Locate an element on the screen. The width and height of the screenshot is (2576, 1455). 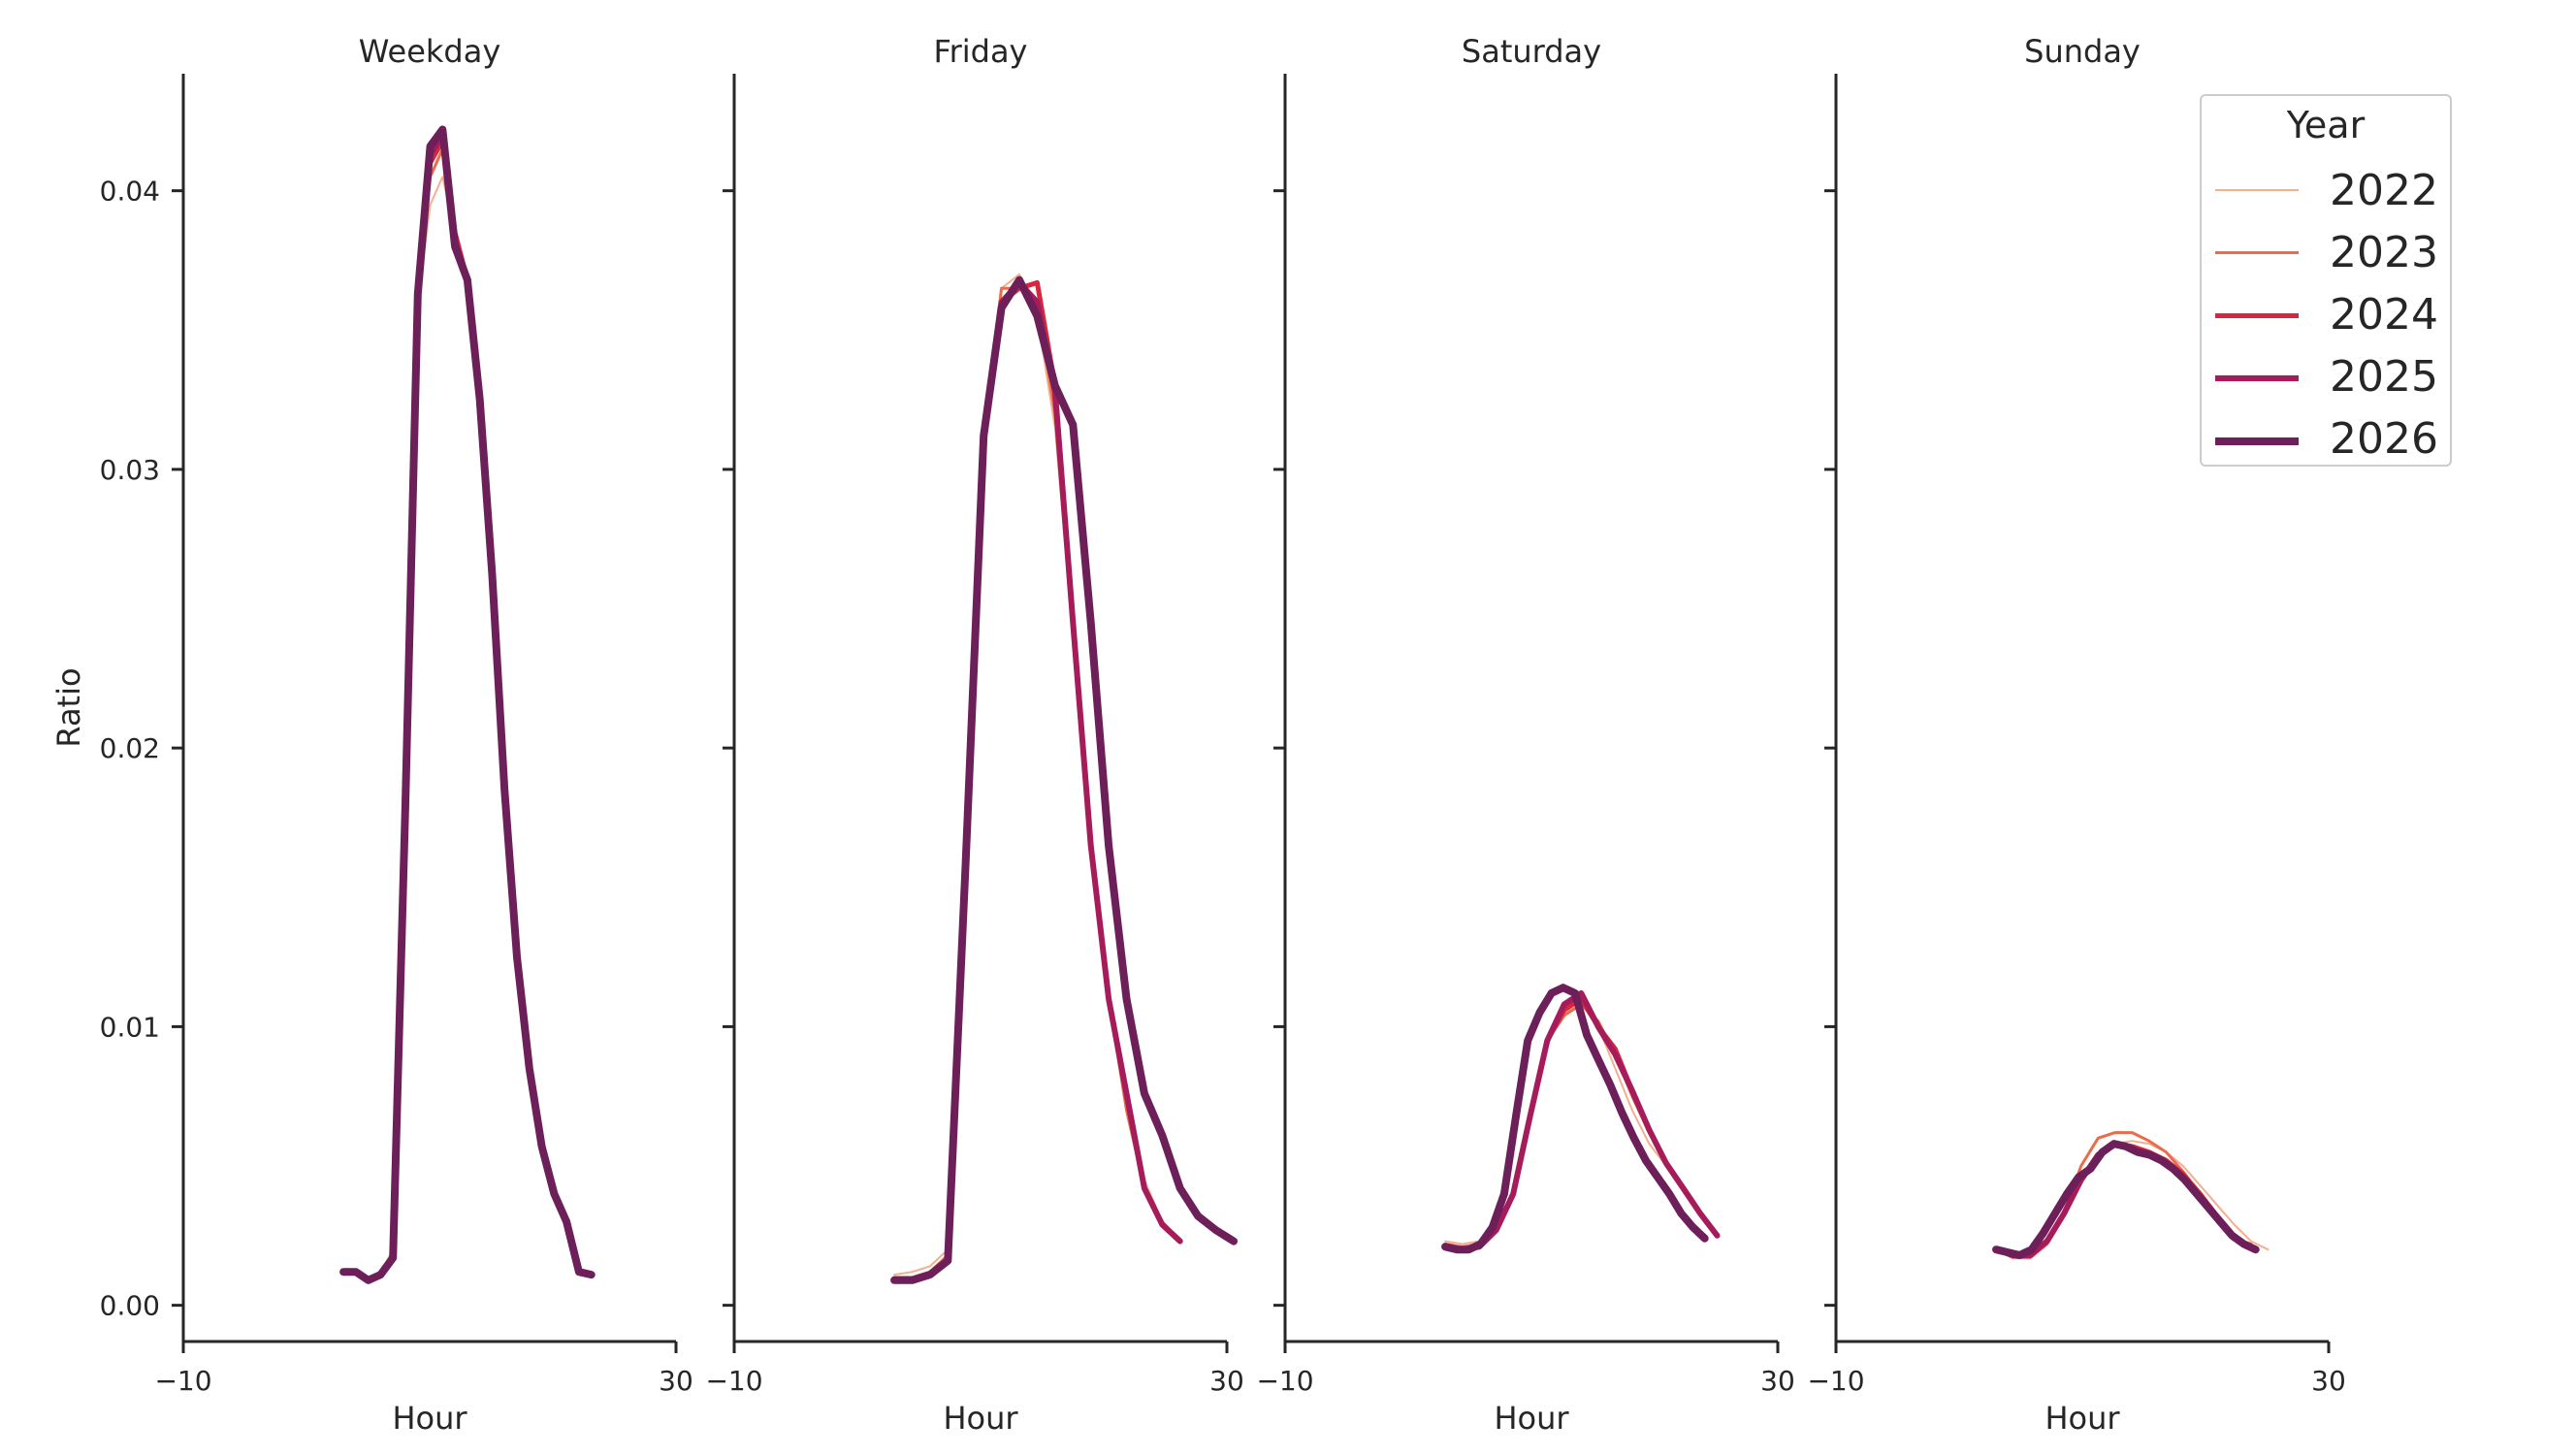
series-line-sunday-2026 is located at coordinates (2126, 1199).